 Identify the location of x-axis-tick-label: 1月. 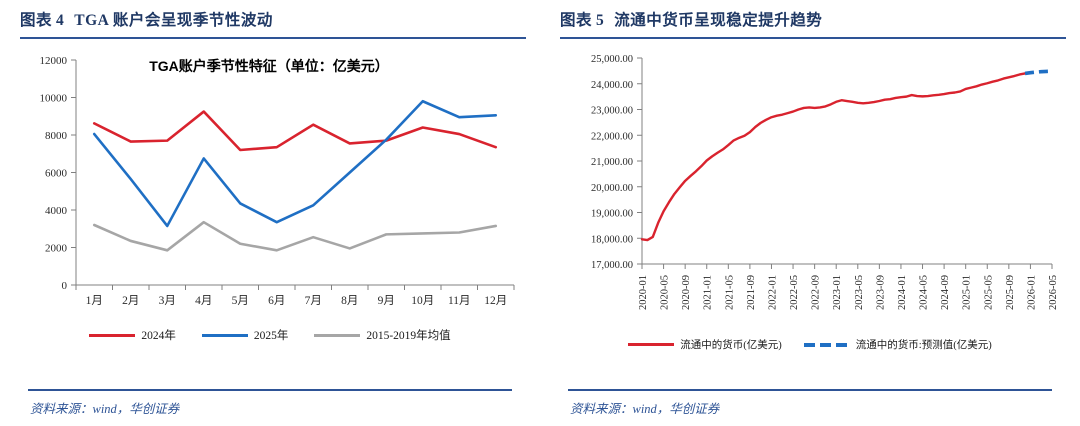
(94, 301).